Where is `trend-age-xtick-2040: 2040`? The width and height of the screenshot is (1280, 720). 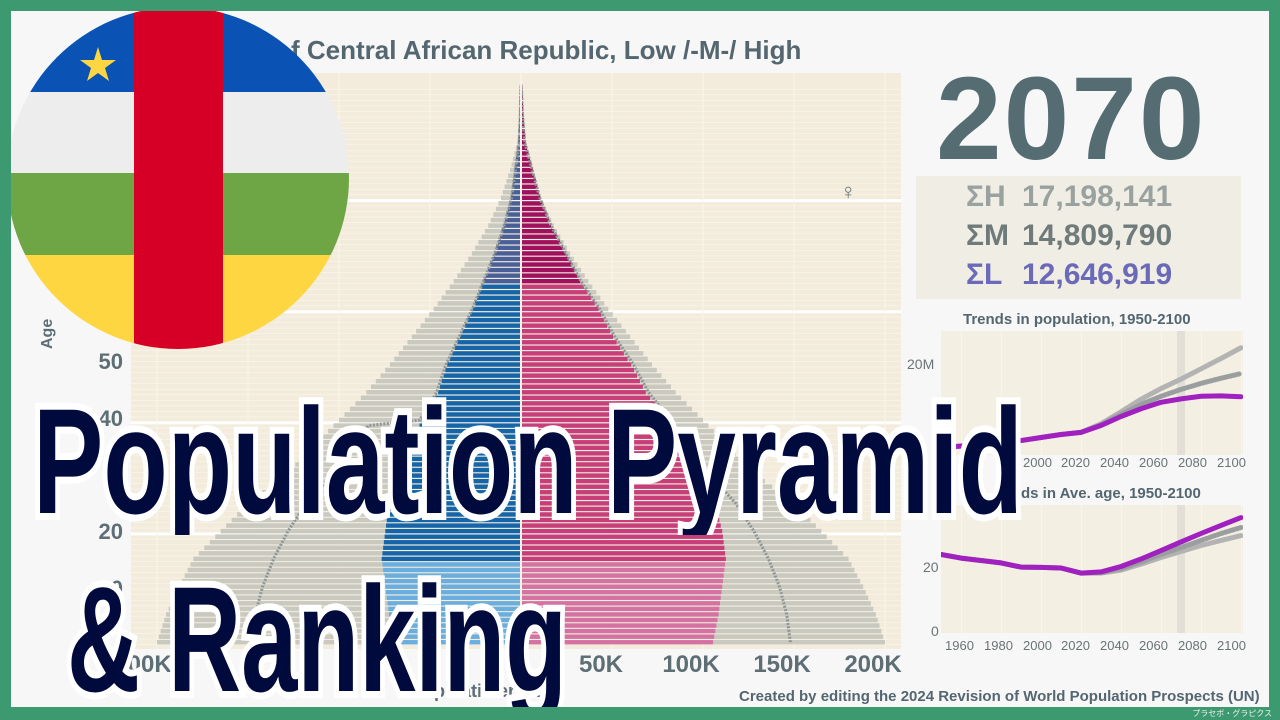
trend-age-xtick-2040: 2040 is located at coordinates (1114, 645).